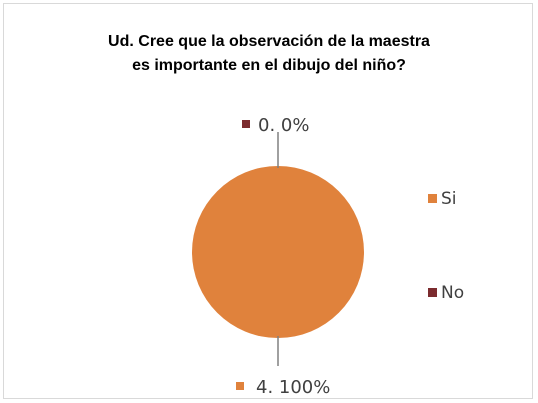 This screenshot has width=538, height=403. Describe the element at coordinates (293, 387) in the screenshot. I see `data-label-si-text: 4. 100%` at that location.